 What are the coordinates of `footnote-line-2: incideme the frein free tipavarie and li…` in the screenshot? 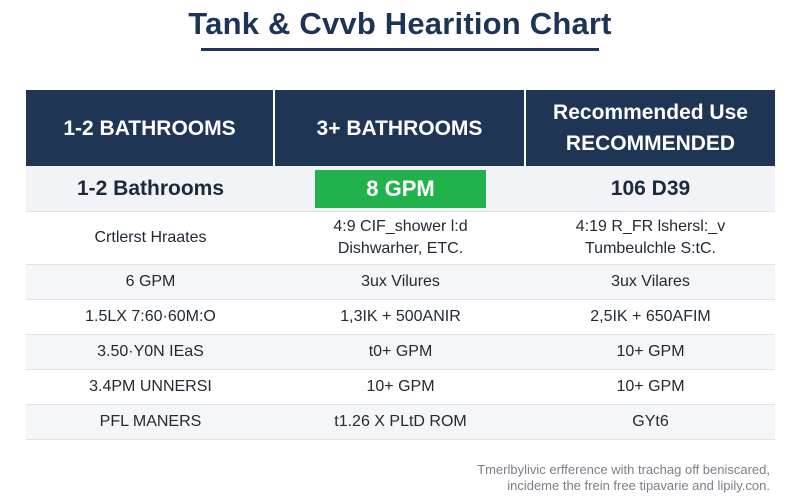 It's located at (638, 485).